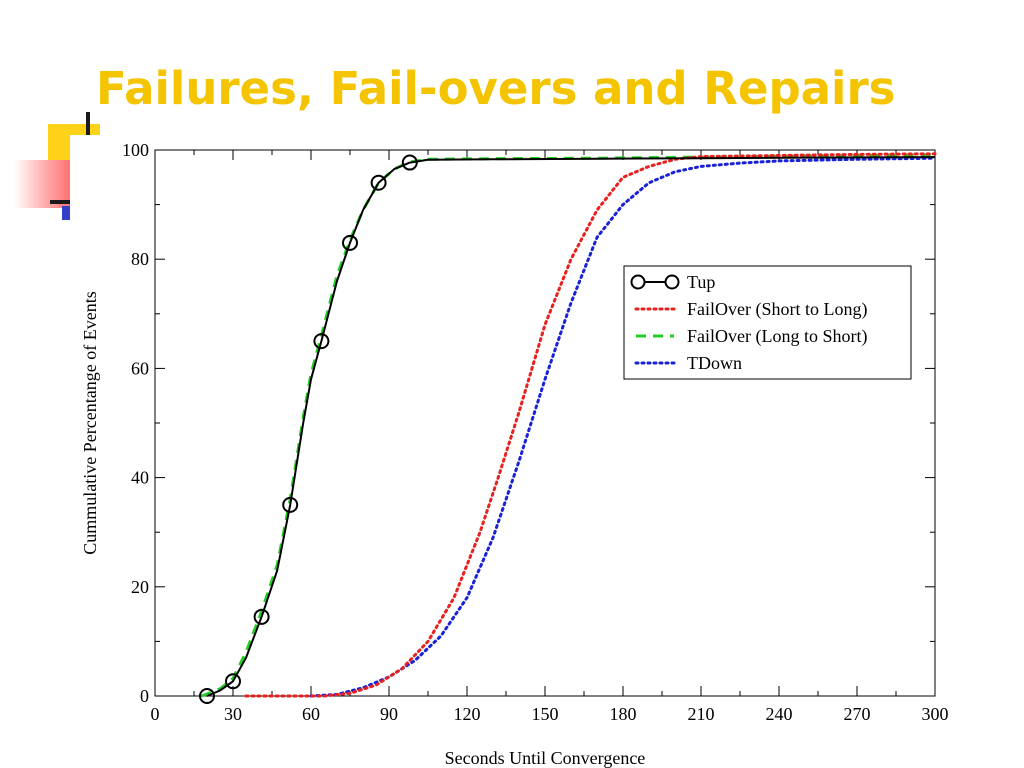 Image resolution: width=1024 pixels, height=768 pixels. What do you see at coordinates (714, 363) in the screenshot?
I see `legend-label-tdown: TDown` at bounding box center [714, 363].